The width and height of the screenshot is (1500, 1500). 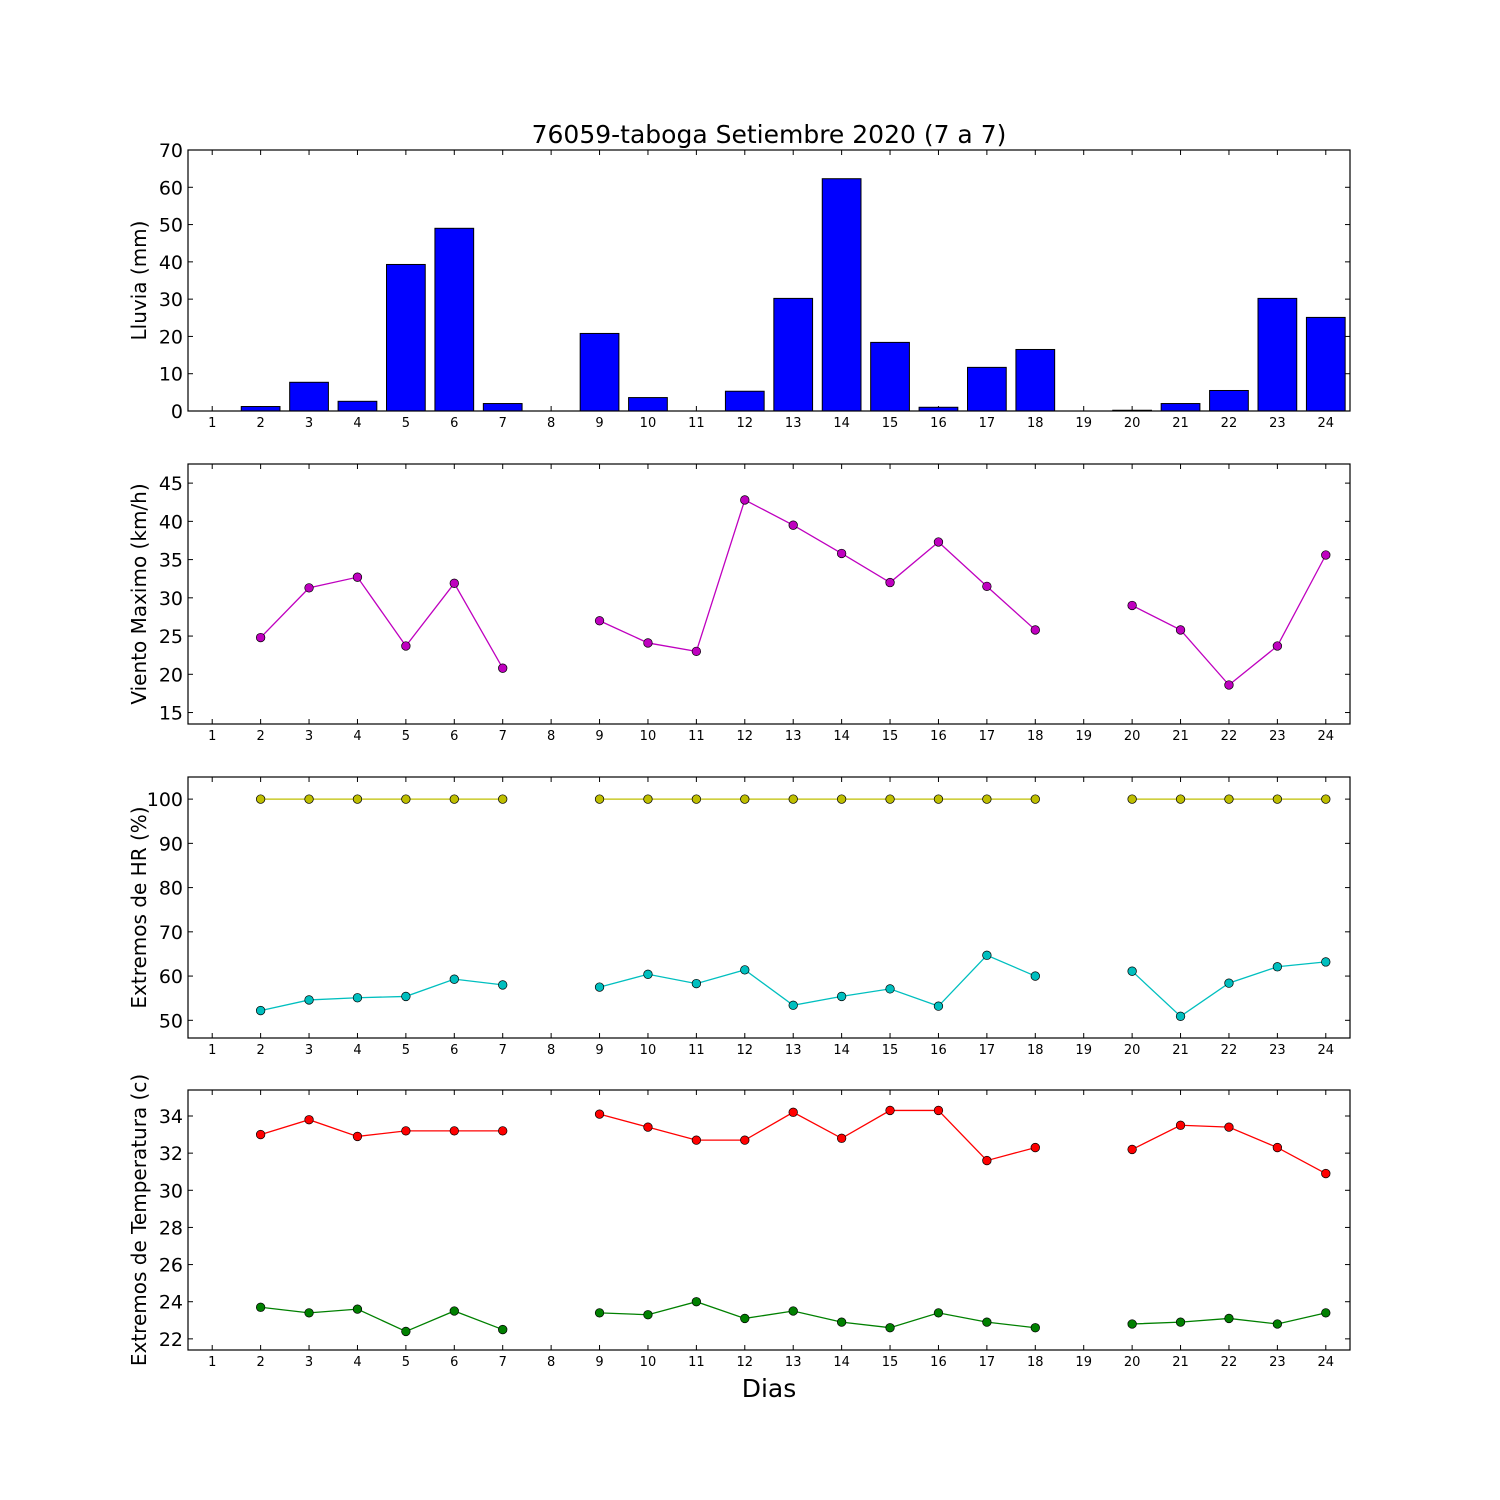 I want to click on temperature-xtick-label: 24, so click(x=1326, y=1362).